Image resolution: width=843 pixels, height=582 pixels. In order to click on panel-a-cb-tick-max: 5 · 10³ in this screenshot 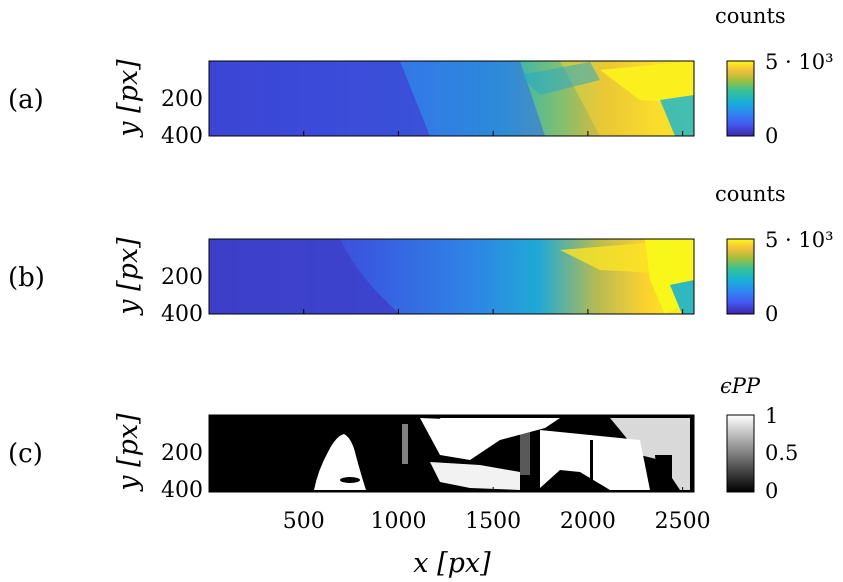, I will do `click(799, 62)`.